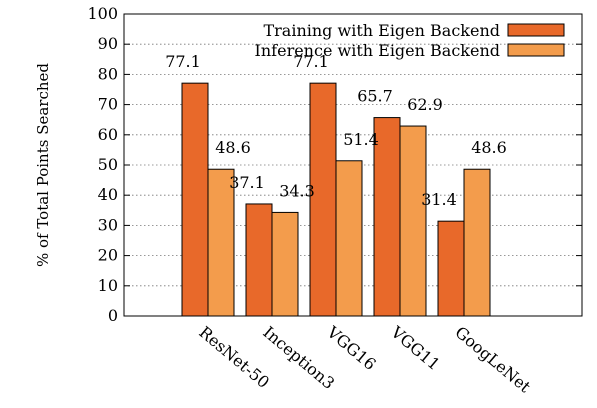 The width and height of the screenshot is (597, 408). I want to click on y-tick-label: 30, so click(108, 224).